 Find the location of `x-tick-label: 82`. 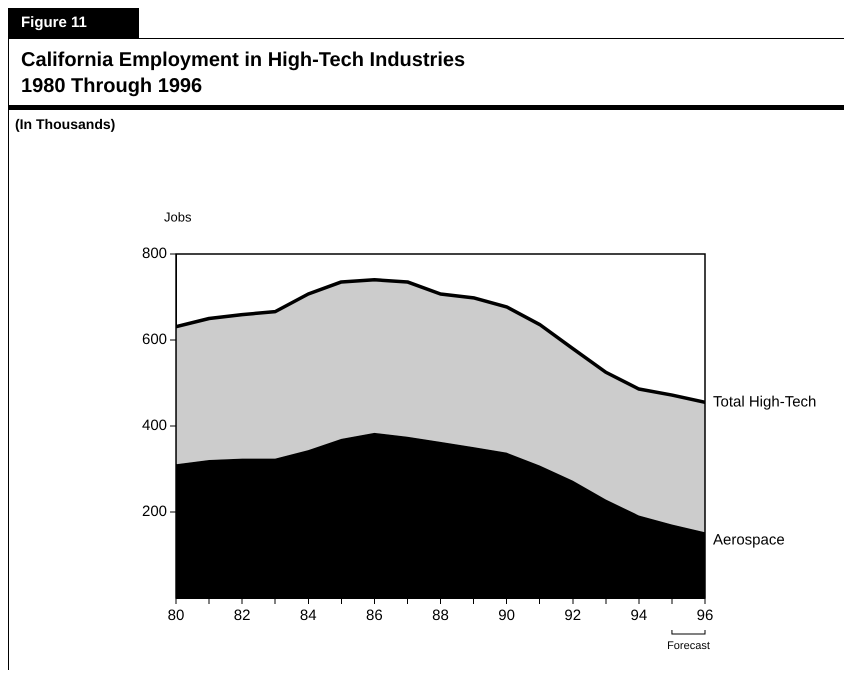

x-tick-label: 82 is located at coordinates (242, 615).